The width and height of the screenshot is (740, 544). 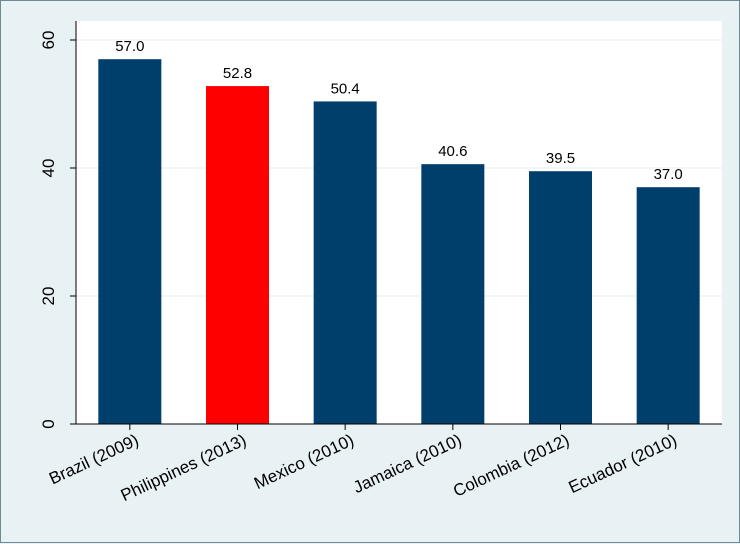 I want to click on data-label: 37.0, so click(x=668, y=174).